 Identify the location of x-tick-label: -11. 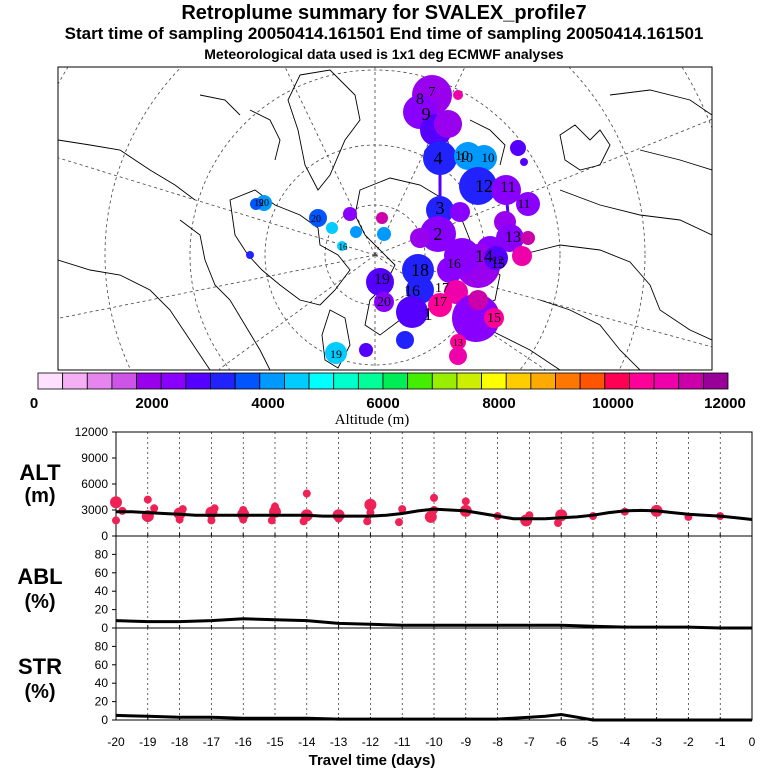
(402, 742).